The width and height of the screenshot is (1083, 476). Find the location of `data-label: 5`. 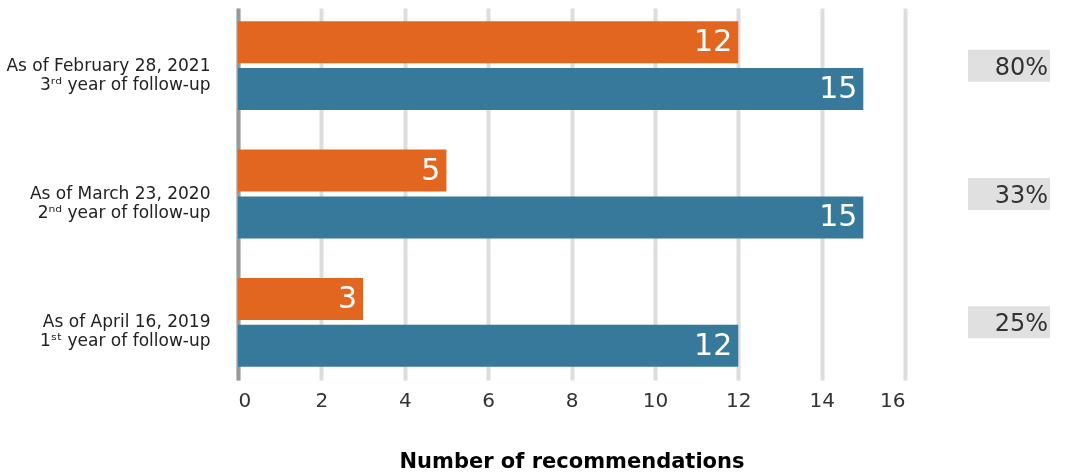

data-label: 5 is located at coordinates (431, 169).